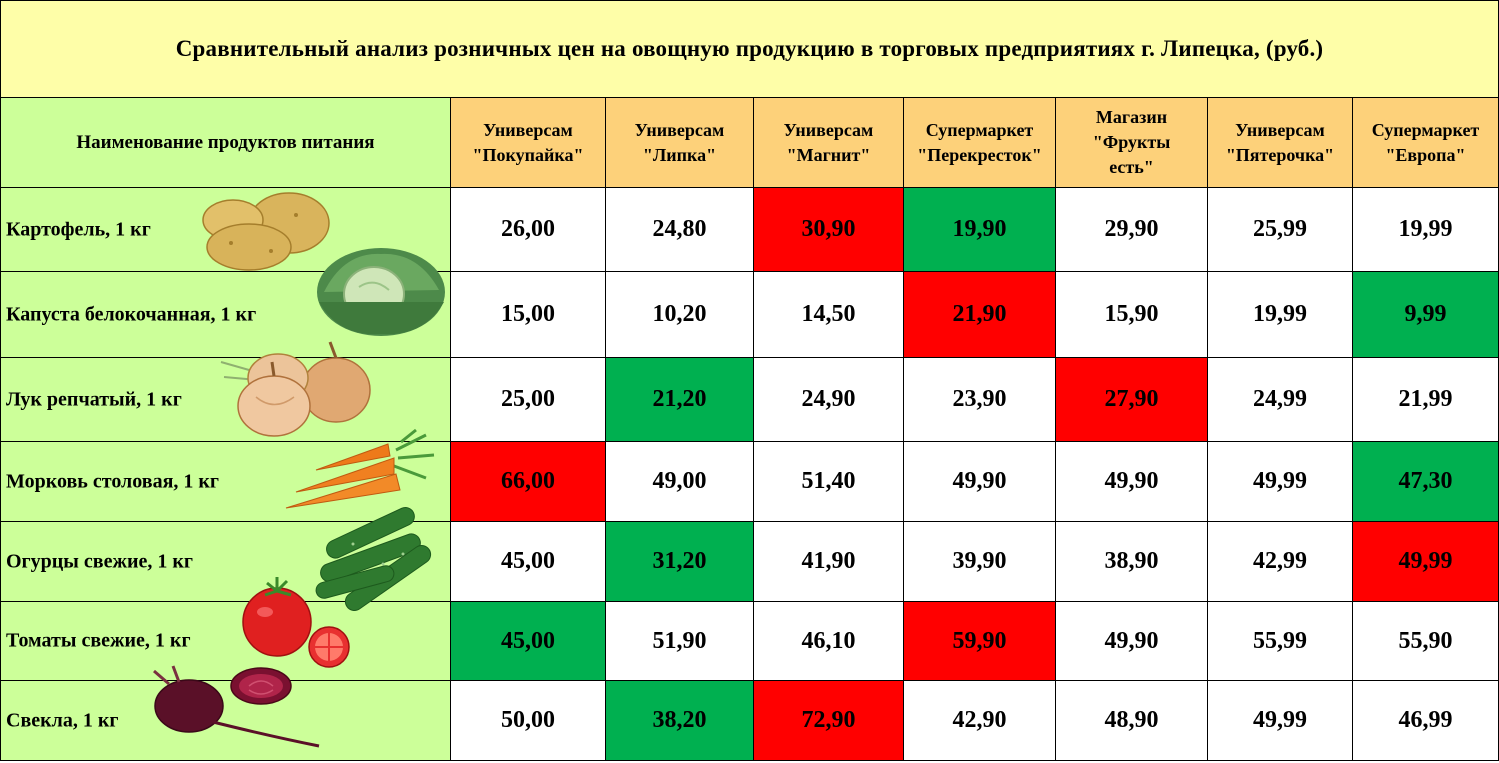 The height and width of the screenshot is (763, 1499). Describe the element at coordinates (62, 720) in the screenshot. I see `product-name: Свекла, 1 кг` at that location.